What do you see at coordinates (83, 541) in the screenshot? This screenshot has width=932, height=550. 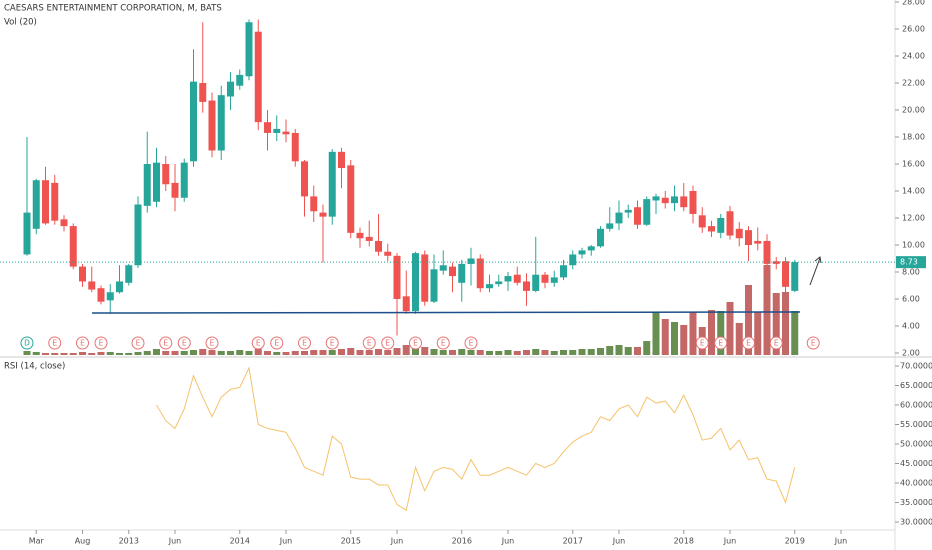 I see `x-tick-label: Aug` at bounding box center [83, 541].